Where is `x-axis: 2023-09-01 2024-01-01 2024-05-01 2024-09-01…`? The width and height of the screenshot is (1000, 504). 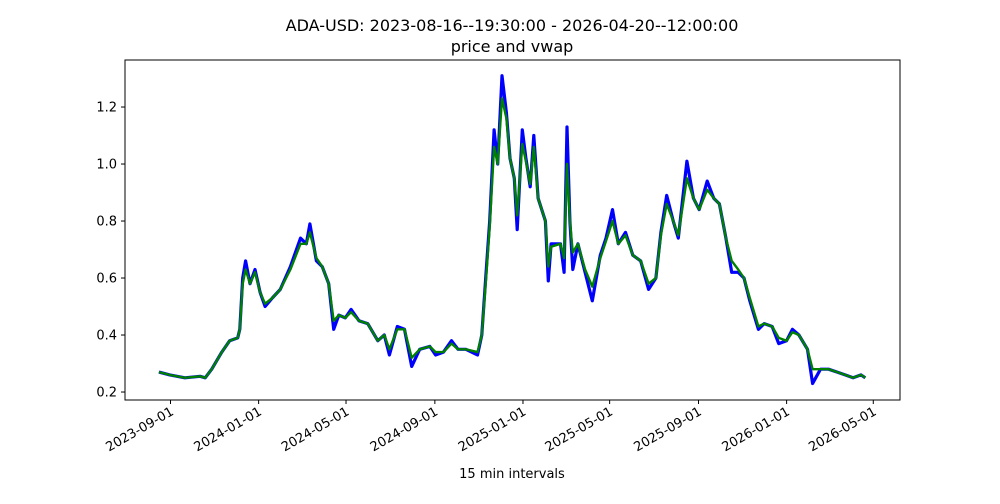 x-axis: 2023-09-01 2024-01-01 2024-05-01 2024-09-01… is located at coordinates (491, 427).